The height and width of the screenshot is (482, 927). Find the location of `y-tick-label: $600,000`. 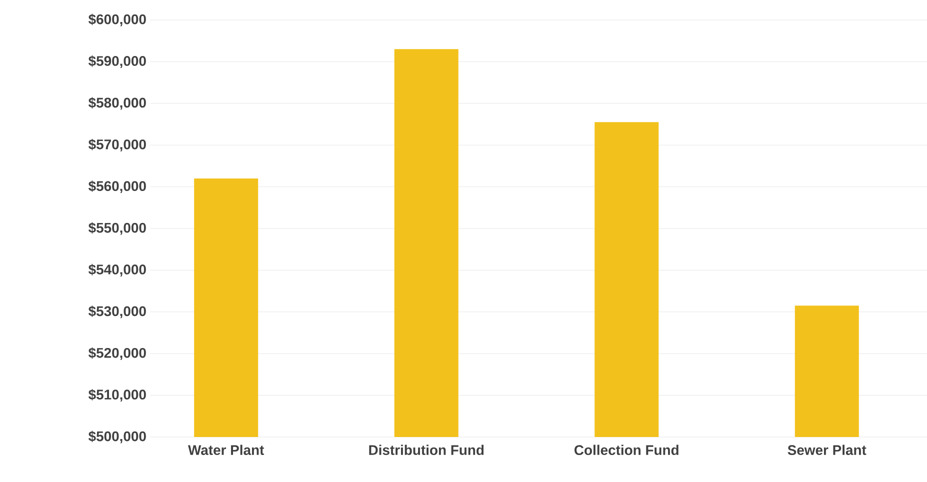

y-tick-label: $600,000 is located at coordinates (117, 20).